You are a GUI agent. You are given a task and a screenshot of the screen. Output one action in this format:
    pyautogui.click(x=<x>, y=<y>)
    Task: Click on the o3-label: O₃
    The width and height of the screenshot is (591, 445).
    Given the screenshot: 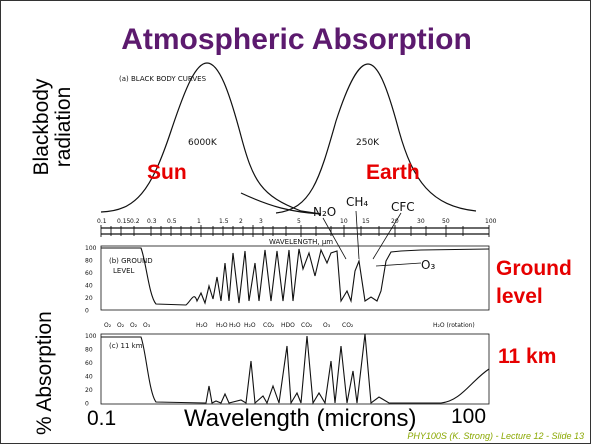 What is the action you would take?
    pyautogui.click(x=428, y=265)
    